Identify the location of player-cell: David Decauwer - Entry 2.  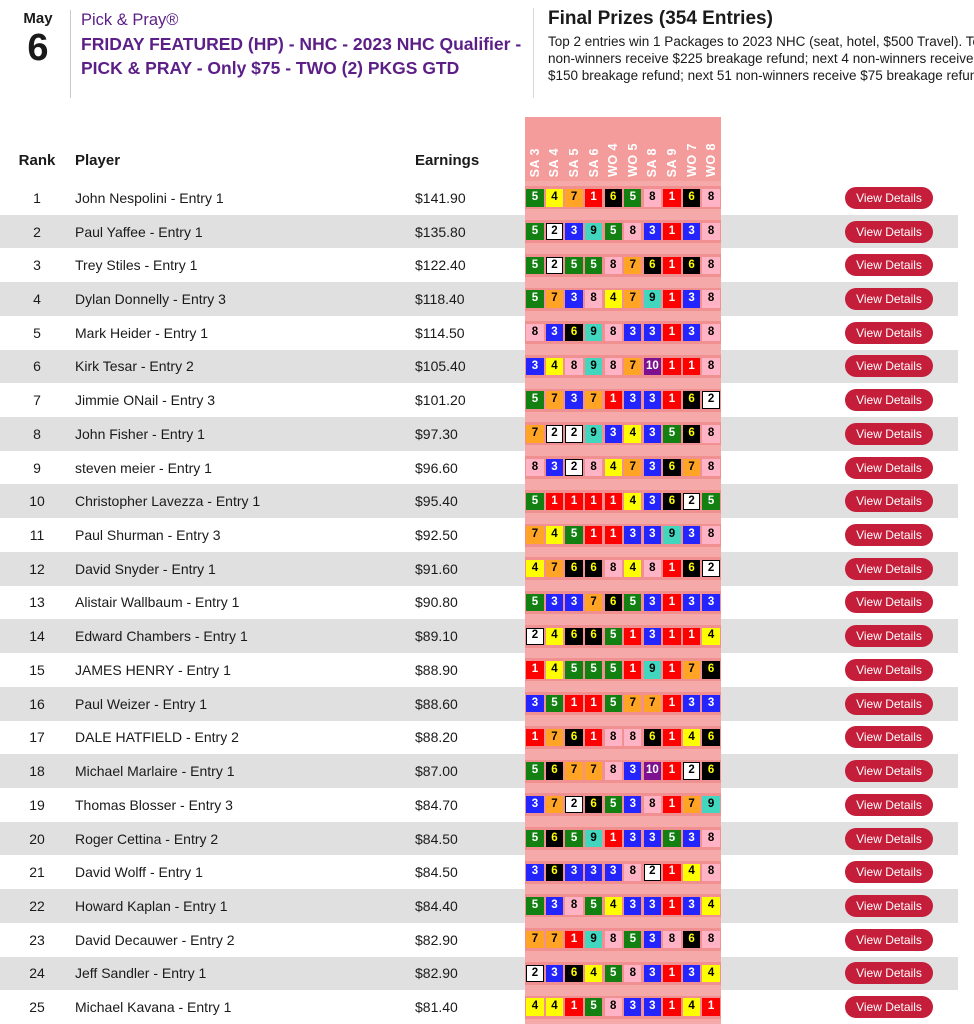
(155, 939).